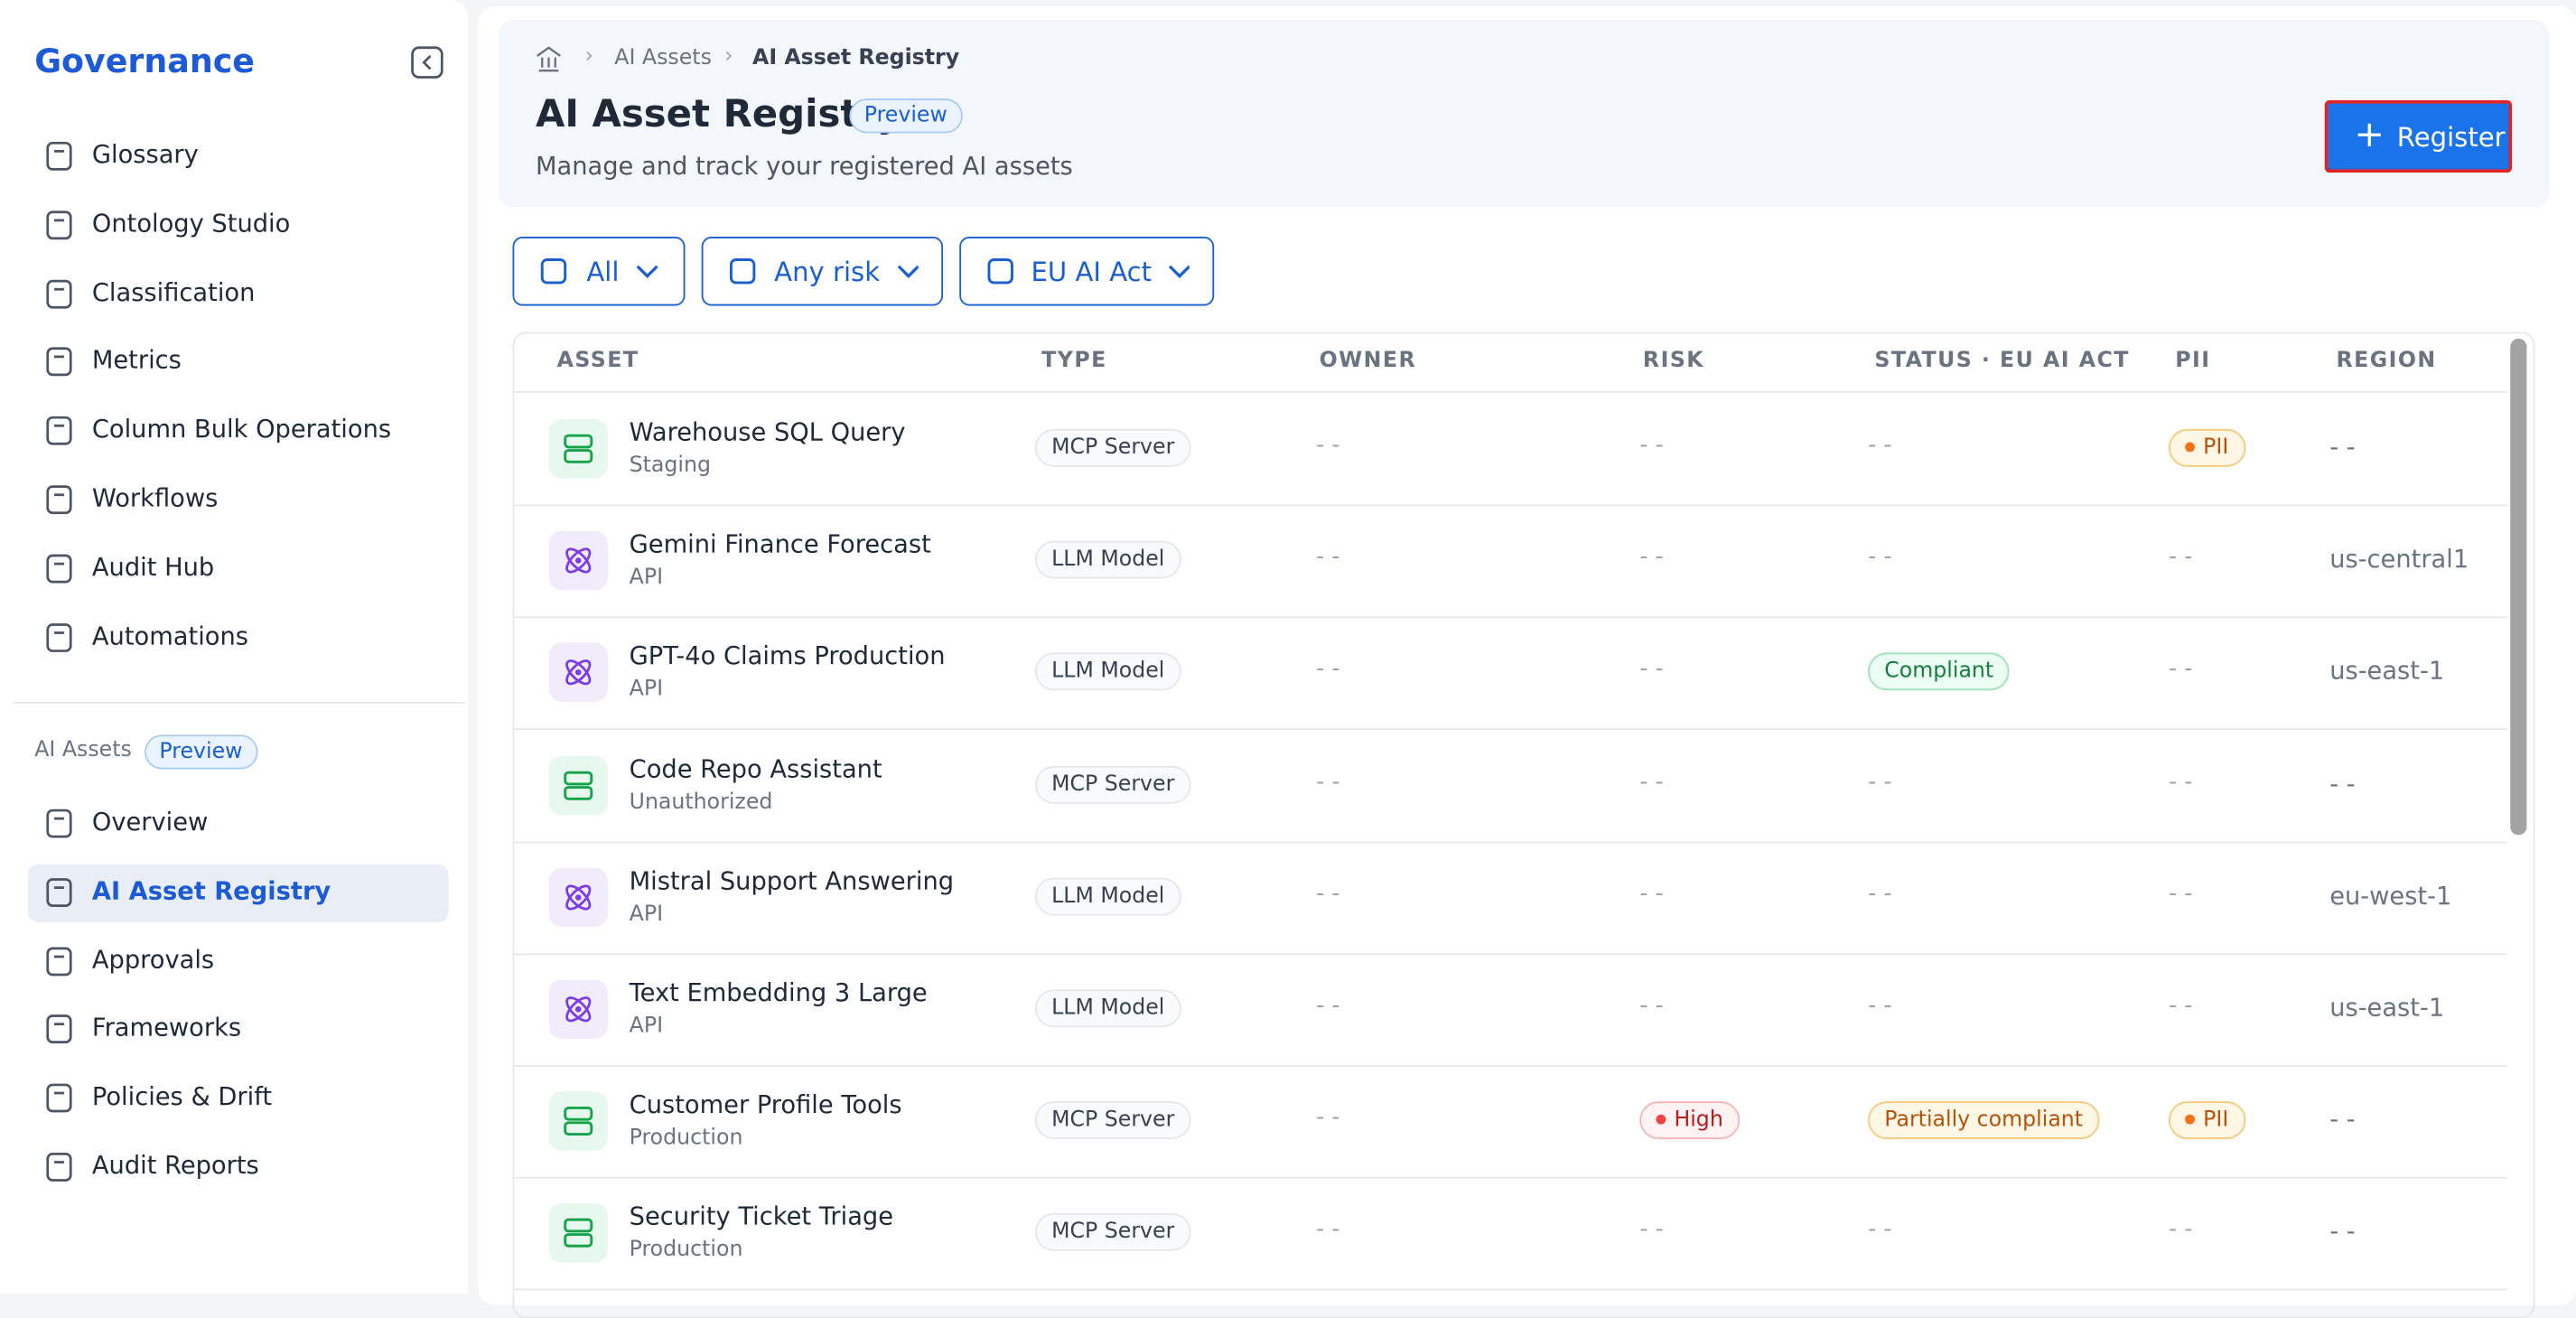  I want to click on status-badge: PII, so click(2206, 1120).